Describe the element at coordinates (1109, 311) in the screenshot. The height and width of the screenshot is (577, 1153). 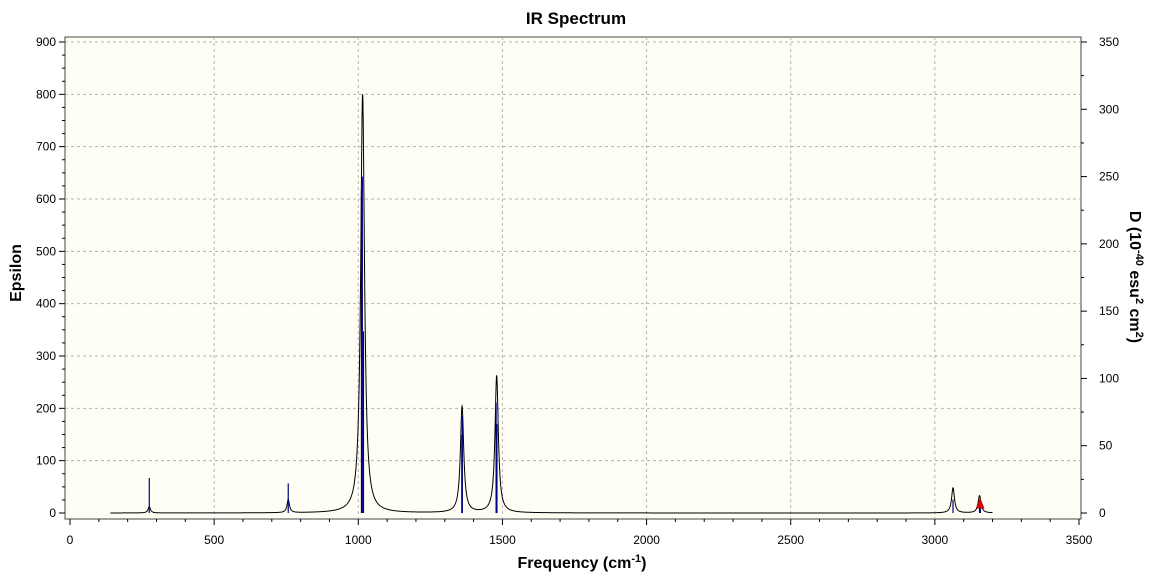
I see `y2-tick-label: 150` at that location.